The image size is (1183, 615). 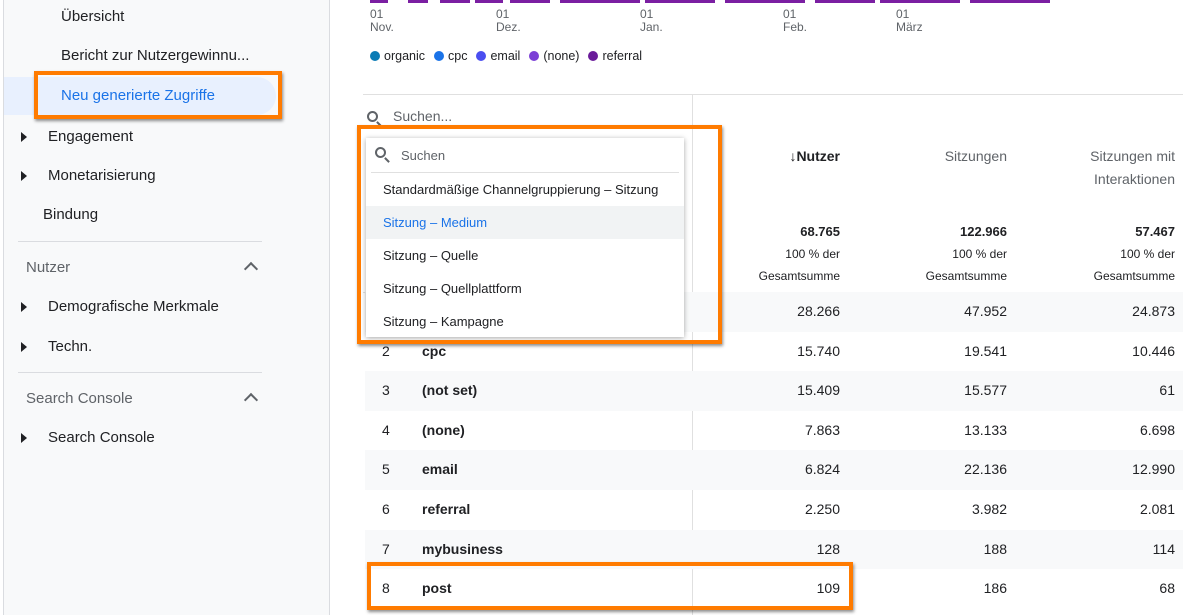 I want to click on row-index: 4, so click(x=386, y=429).